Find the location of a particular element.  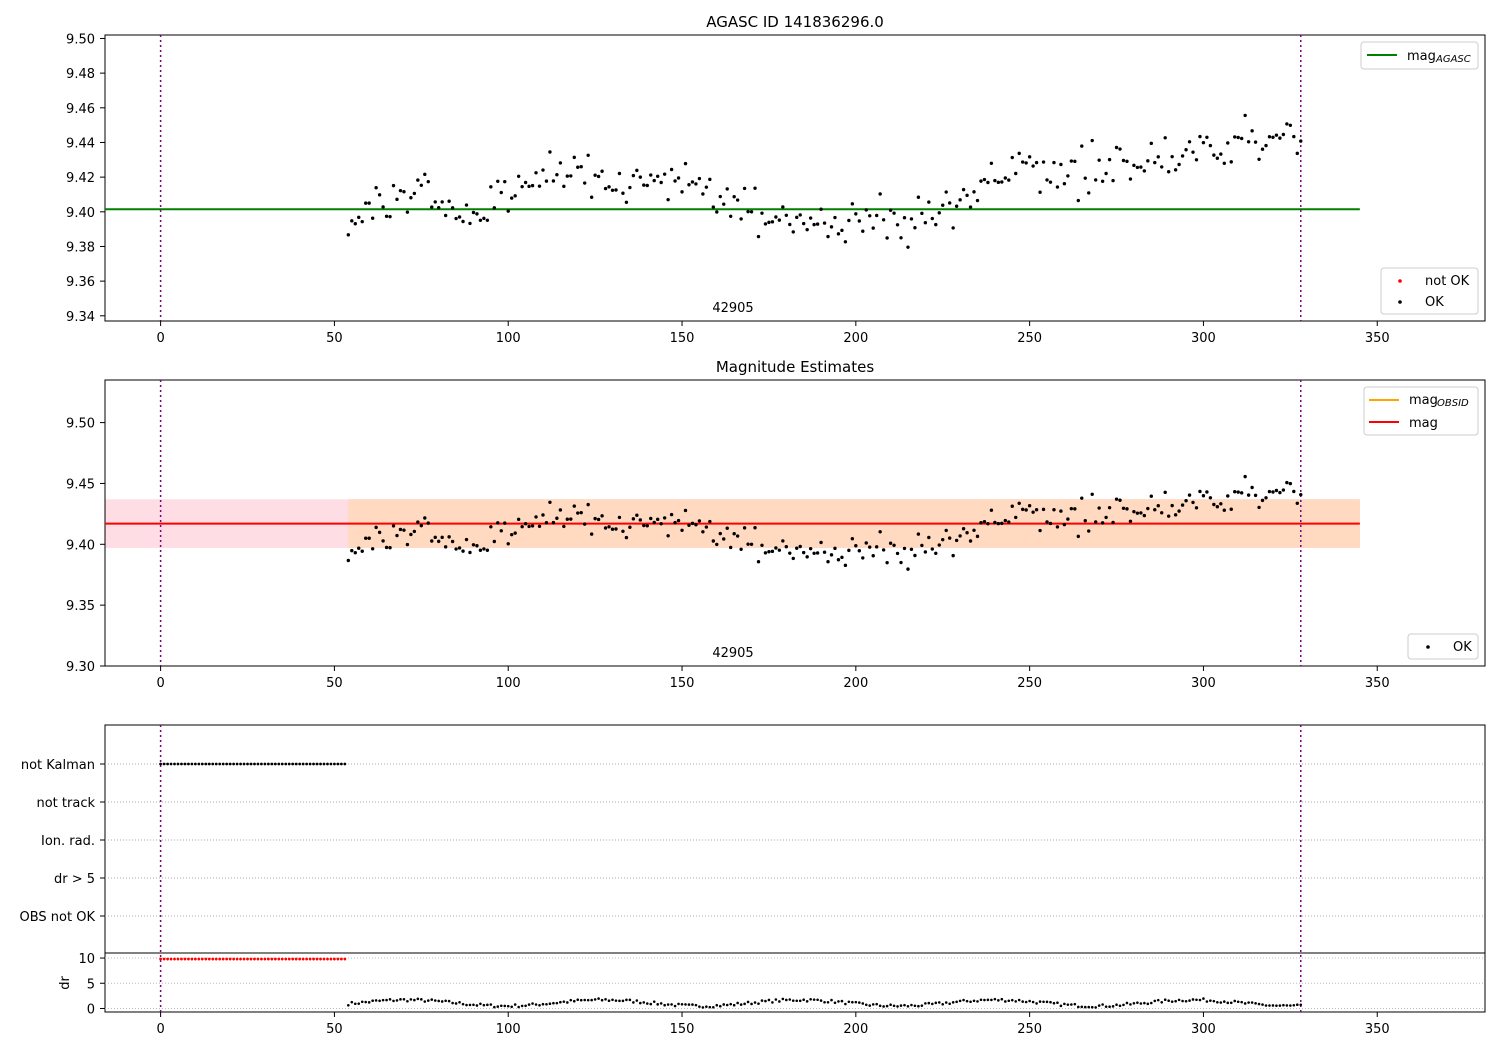

legend-not-ok-marker is located at coordinates (1400, 281).